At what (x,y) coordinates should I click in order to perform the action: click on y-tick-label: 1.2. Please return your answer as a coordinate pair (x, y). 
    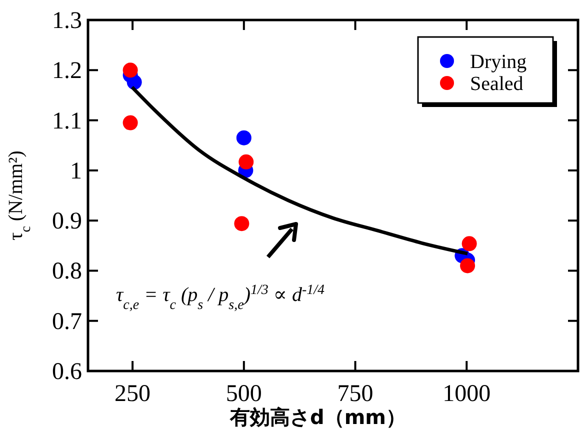
    Looking at the image, I should click on (67, 71).